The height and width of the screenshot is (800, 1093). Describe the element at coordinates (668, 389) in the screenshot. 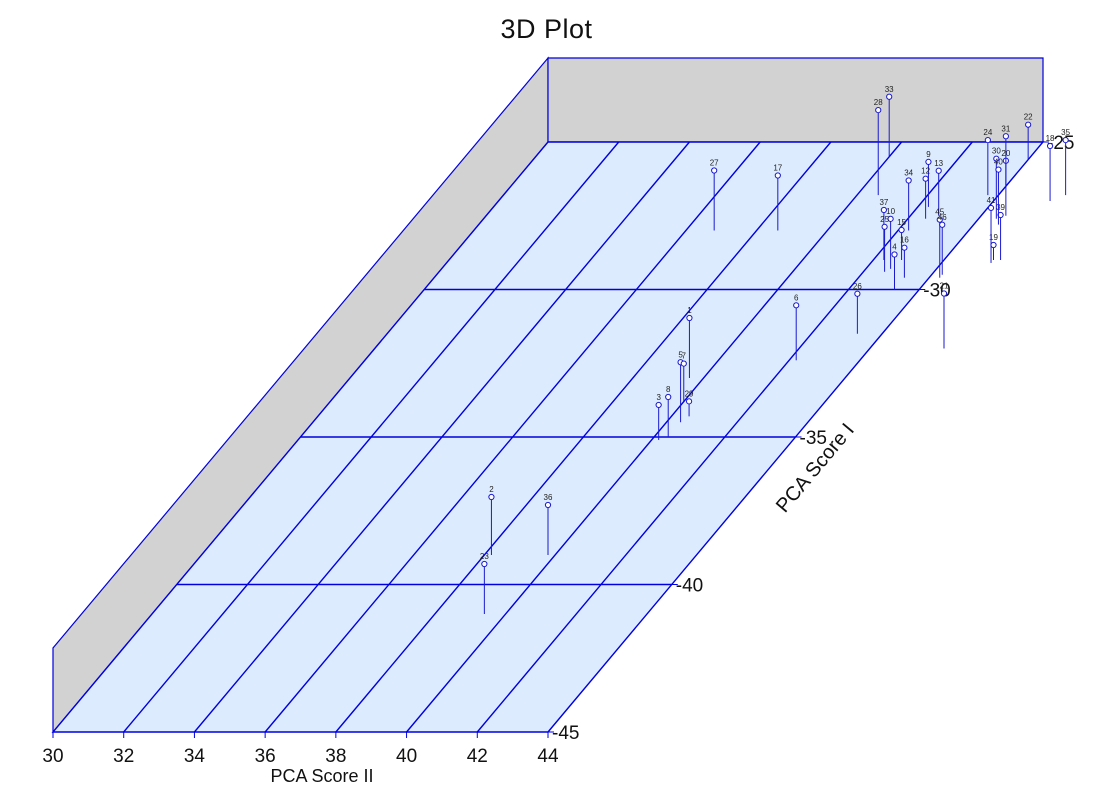

I see `point-label: 8` at that location.